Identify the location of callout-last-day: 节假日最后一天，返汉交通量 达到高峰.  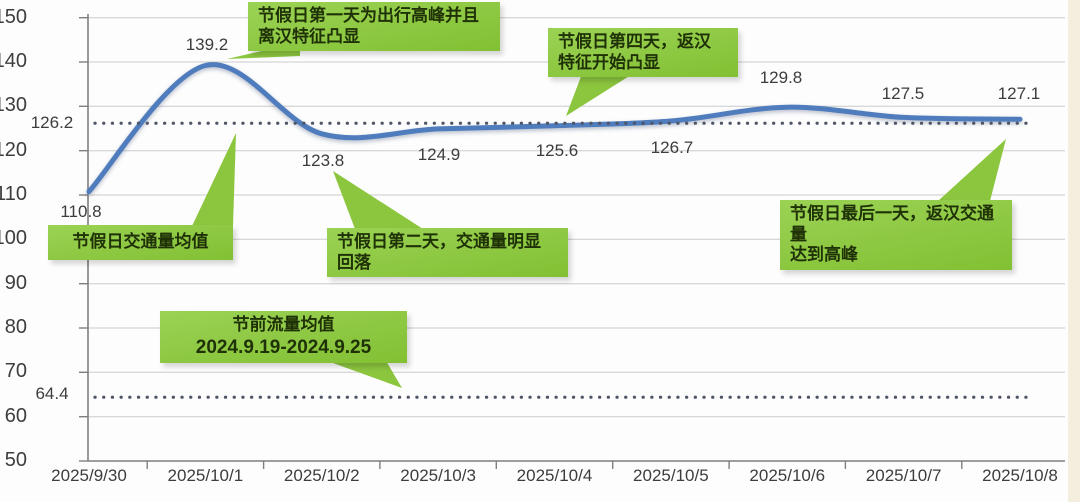
(896, 235).